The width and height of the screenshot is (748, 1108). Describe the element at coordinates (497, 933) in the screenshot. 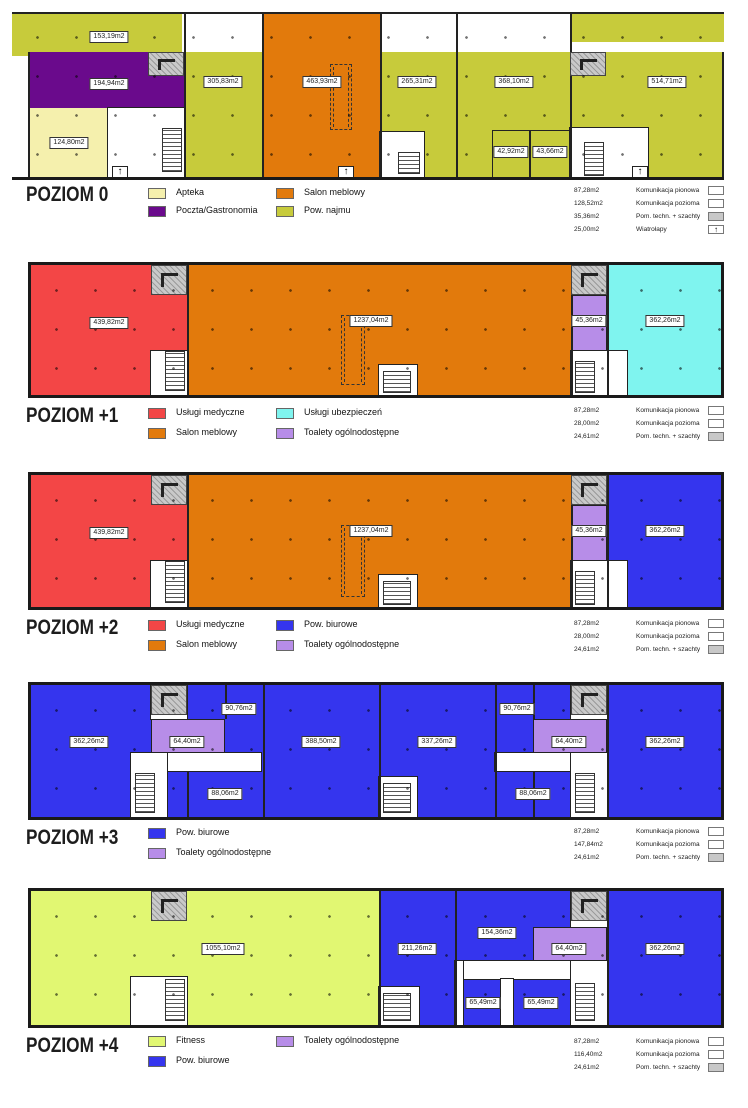

I see `area-label: 154,36m2` at that location.